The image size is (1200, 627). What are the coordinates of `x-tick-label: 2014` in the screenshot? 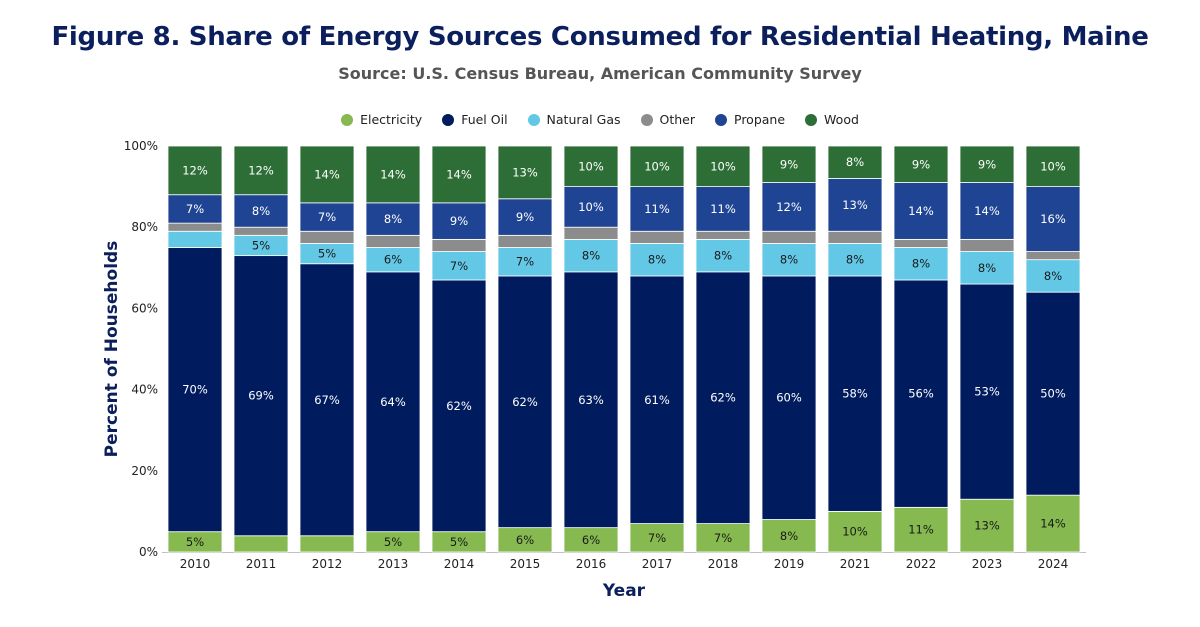 It's located at (459, 564).